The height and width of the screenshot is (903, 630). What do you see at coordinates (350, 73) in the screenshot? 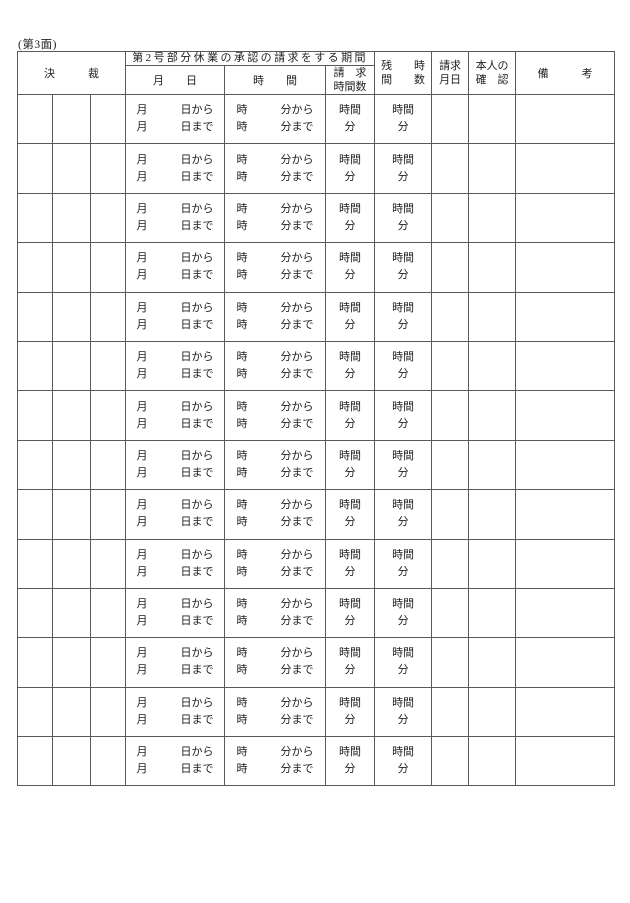
I see `header-requested-hours-line-1: 請 求` at bounding box center [350, 73].